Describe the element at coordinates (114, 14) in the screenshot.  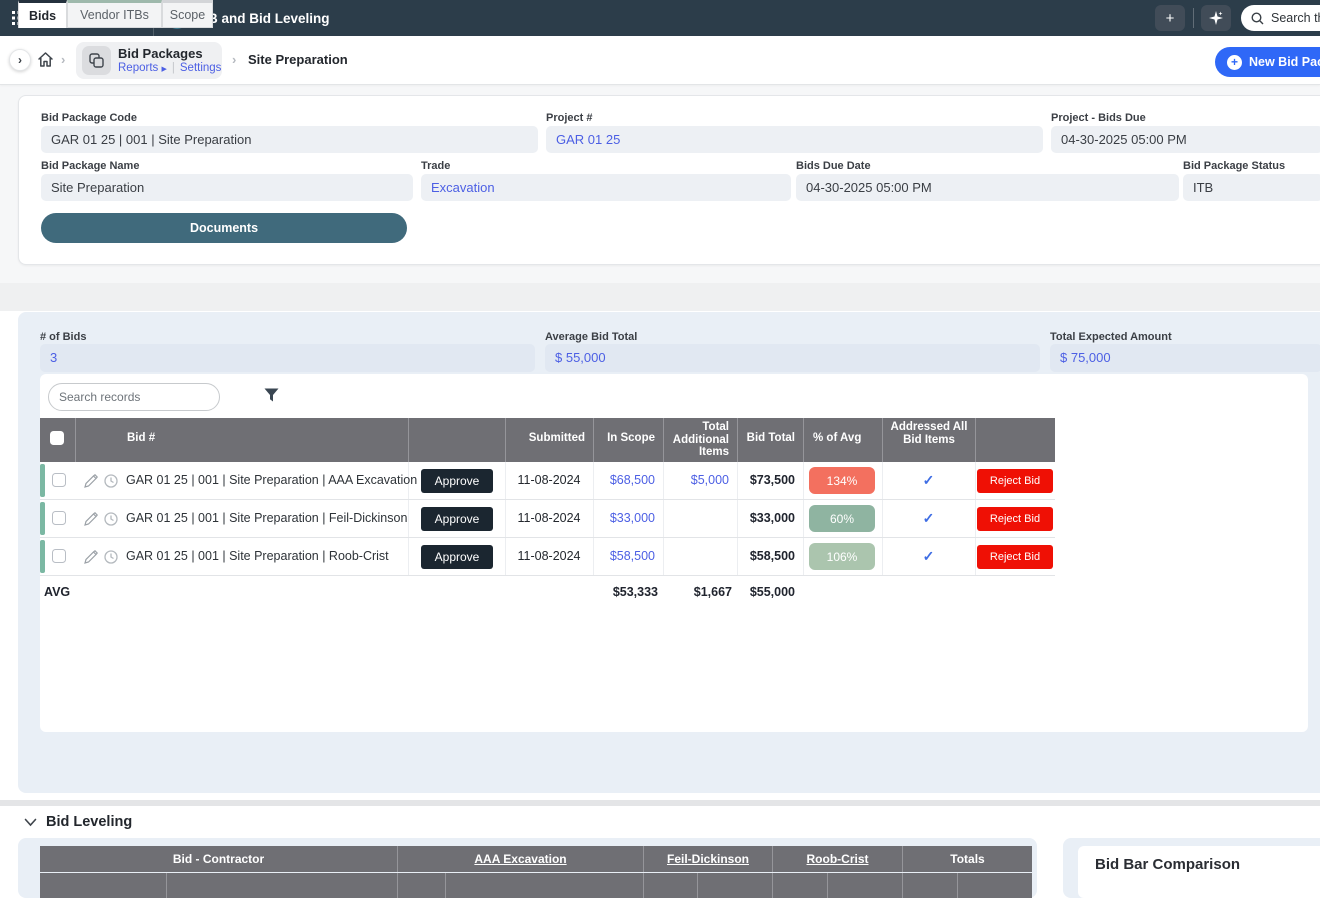
I see `tab-vendor-itbs: Vendor ITBs` at that location.